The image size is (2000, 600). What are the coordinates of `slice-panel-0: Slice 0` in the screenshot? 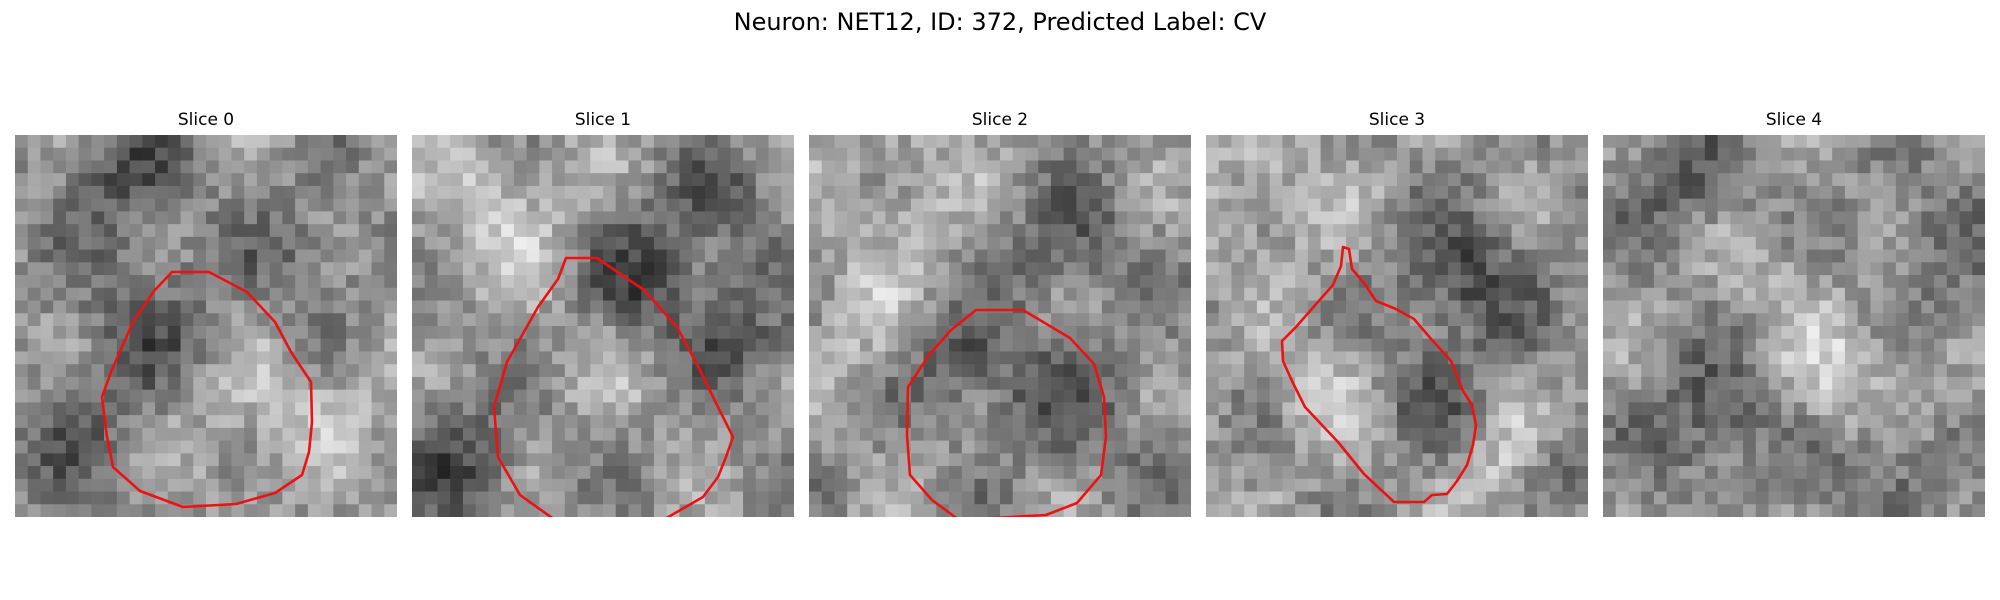 It's located at (206, 312).